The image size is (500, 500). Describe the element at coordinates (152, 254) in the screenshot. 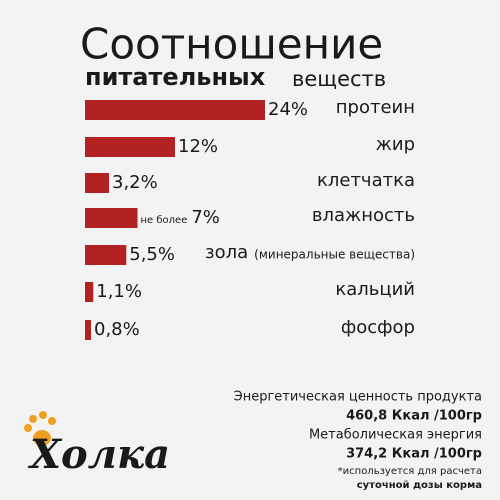

I see `value-label: 5,5%` at that location.